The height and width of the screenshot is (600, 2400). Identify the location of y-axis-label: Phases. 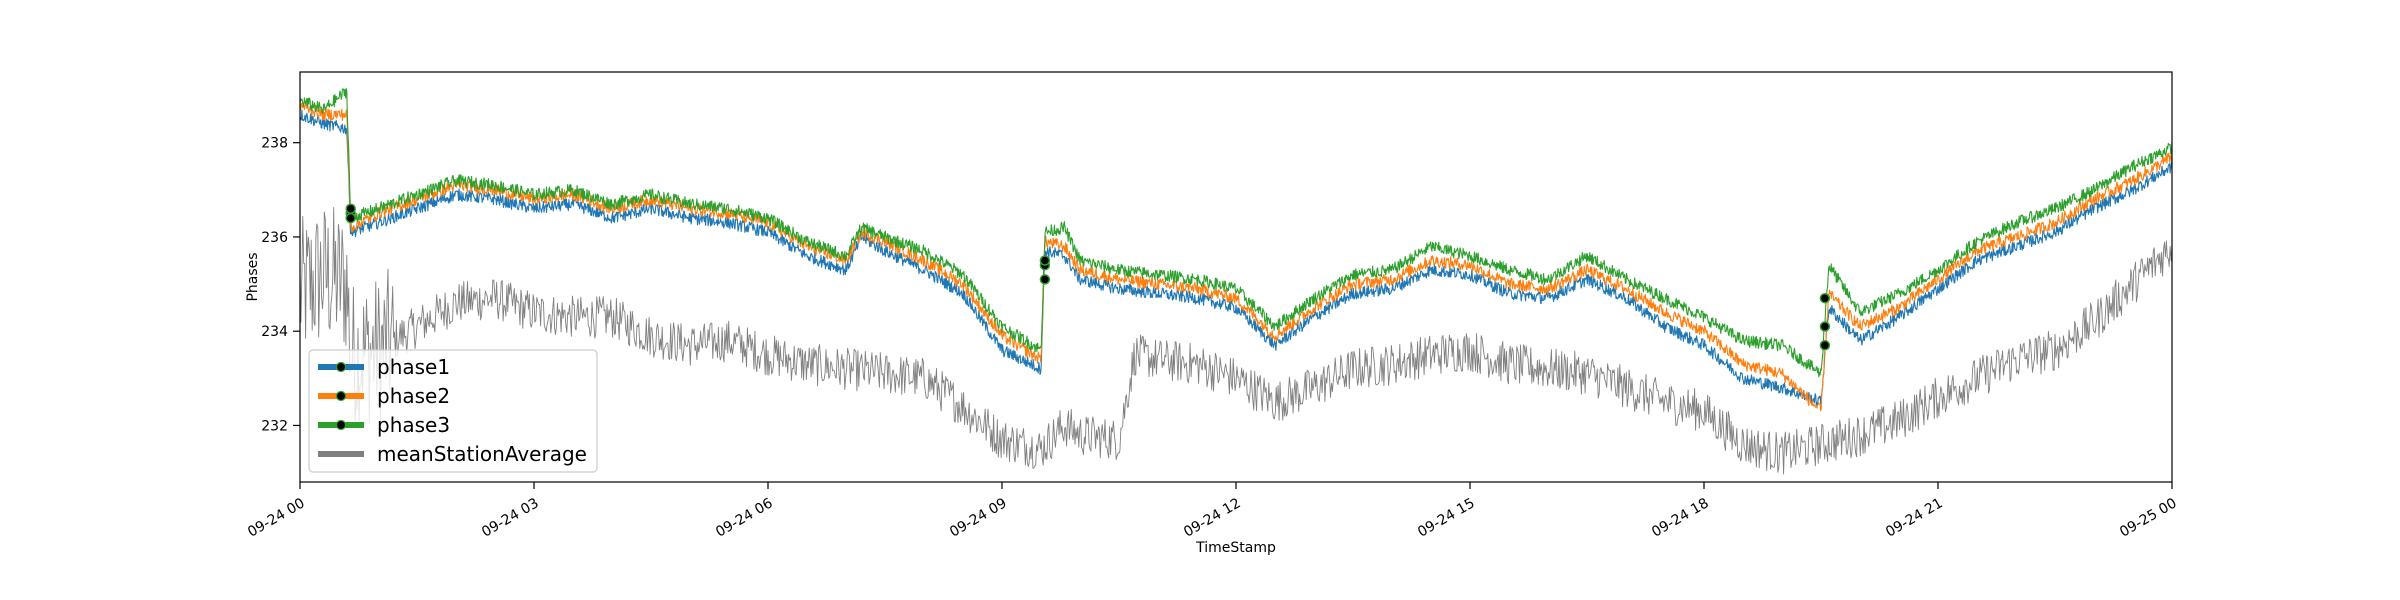
(253, 276).